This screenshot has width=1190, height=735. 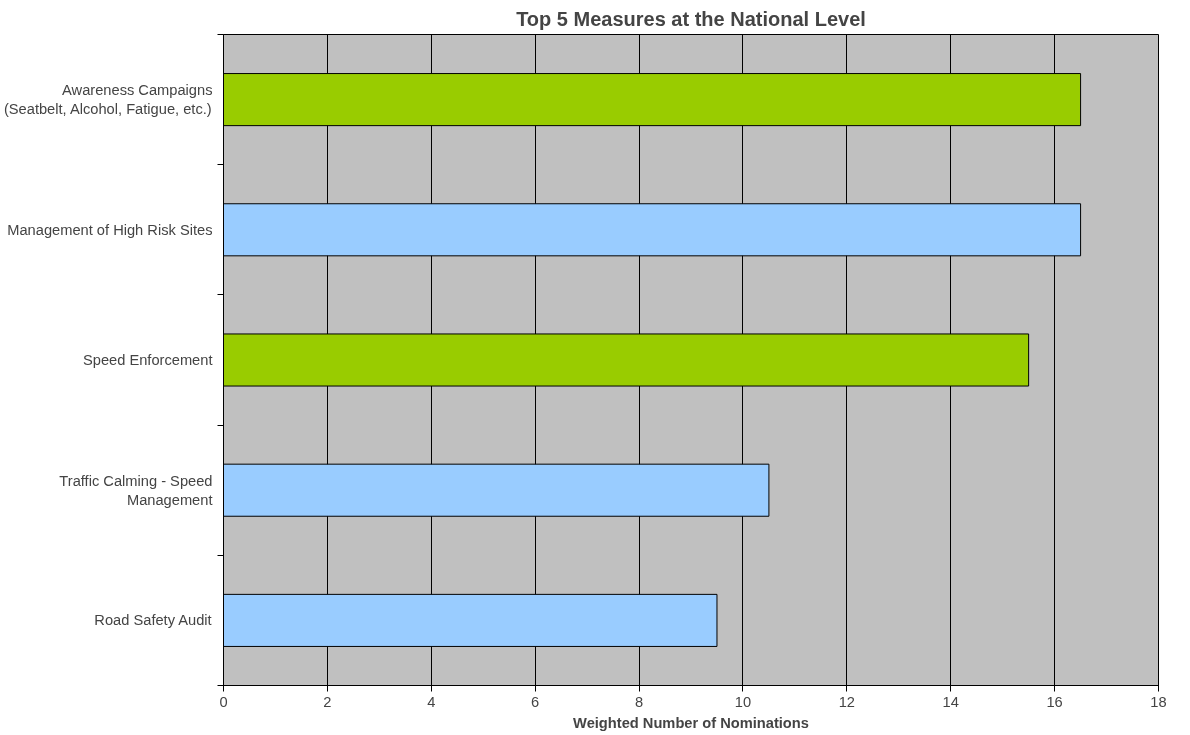 What do you see at coordinates (327, 701) in the screenshot?
I see `x-tick-label: 2` at bounding box center [327, 701].